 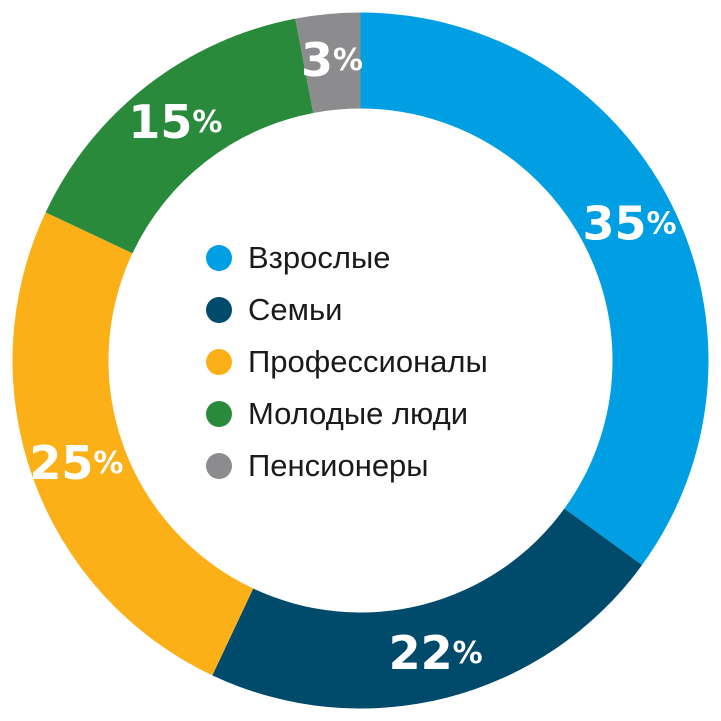 I want to click on legend-label-5: Пенсионеры, so click(x=338, y=465).